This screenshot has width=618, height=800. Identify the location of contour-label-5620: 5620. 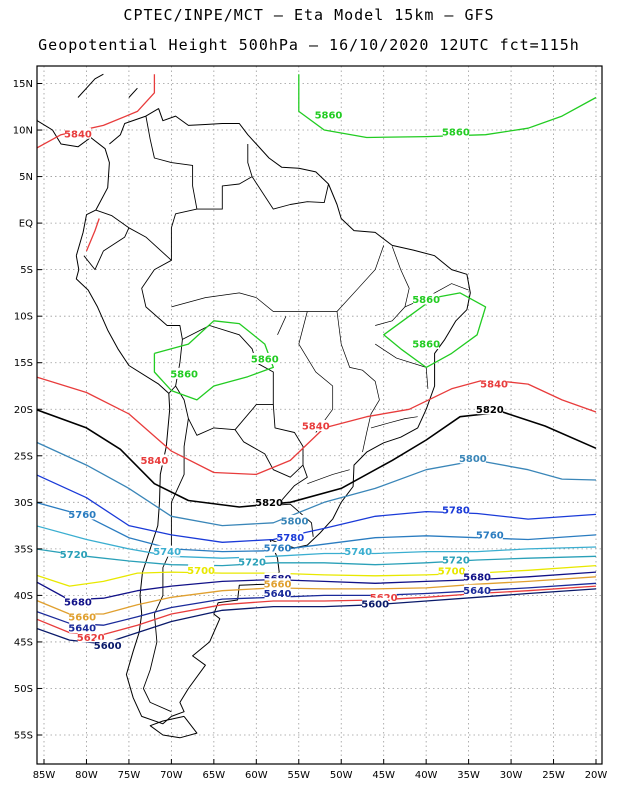
(91, 638).